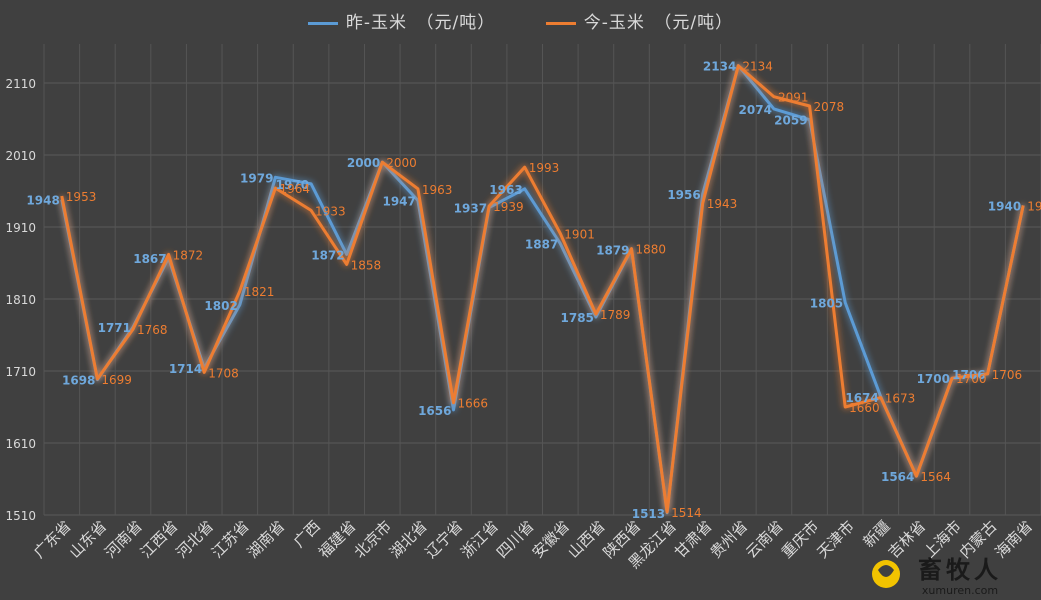 This screenshot has height=600, width=1041. What do you see at coordinates (294, 189) in the screenshot?
I see `data-label-today: 1964` at bounding box center [294, 189].